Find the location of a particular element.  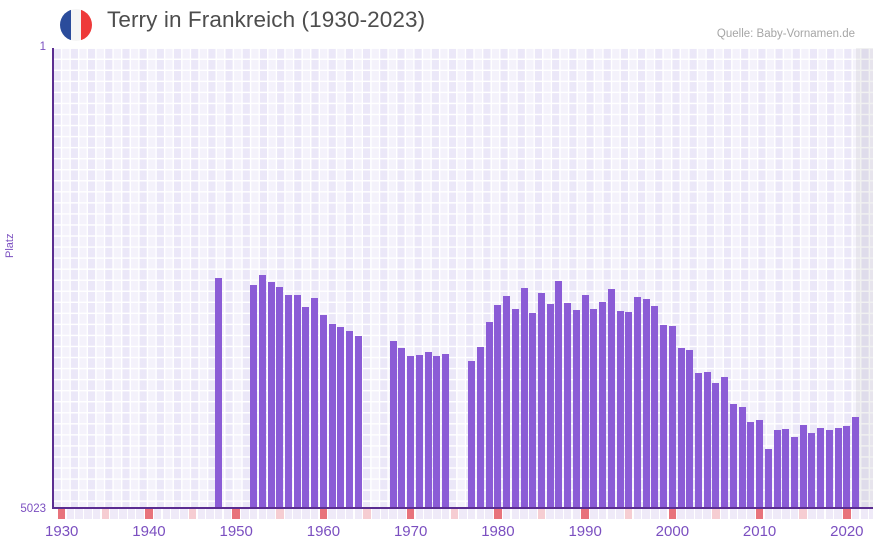

x-axis-tick-1990: 1990 is located at coordinates (585, 531).